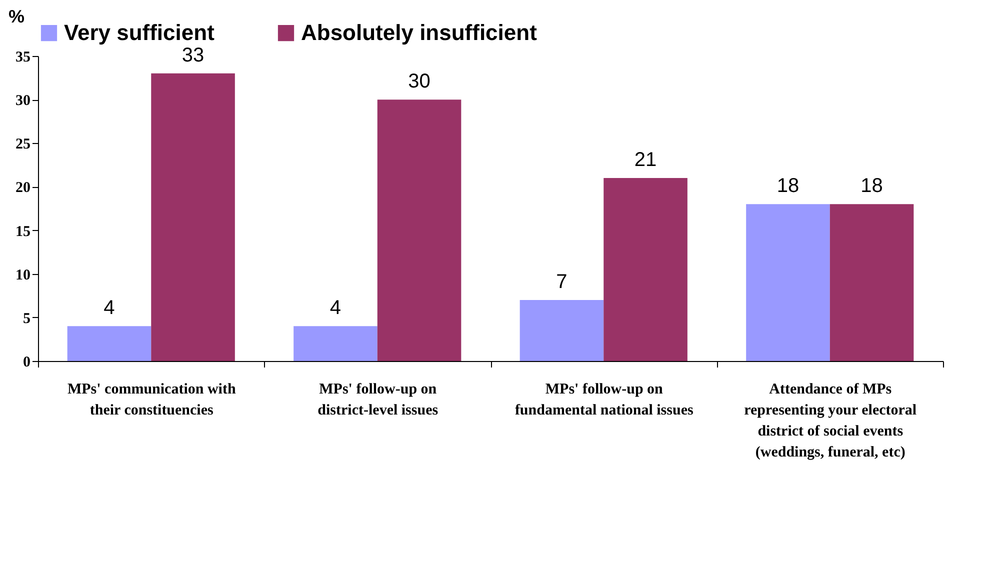  I want to click on x-tick-label: MPs' communication with their constituencies, so click(151, 400).